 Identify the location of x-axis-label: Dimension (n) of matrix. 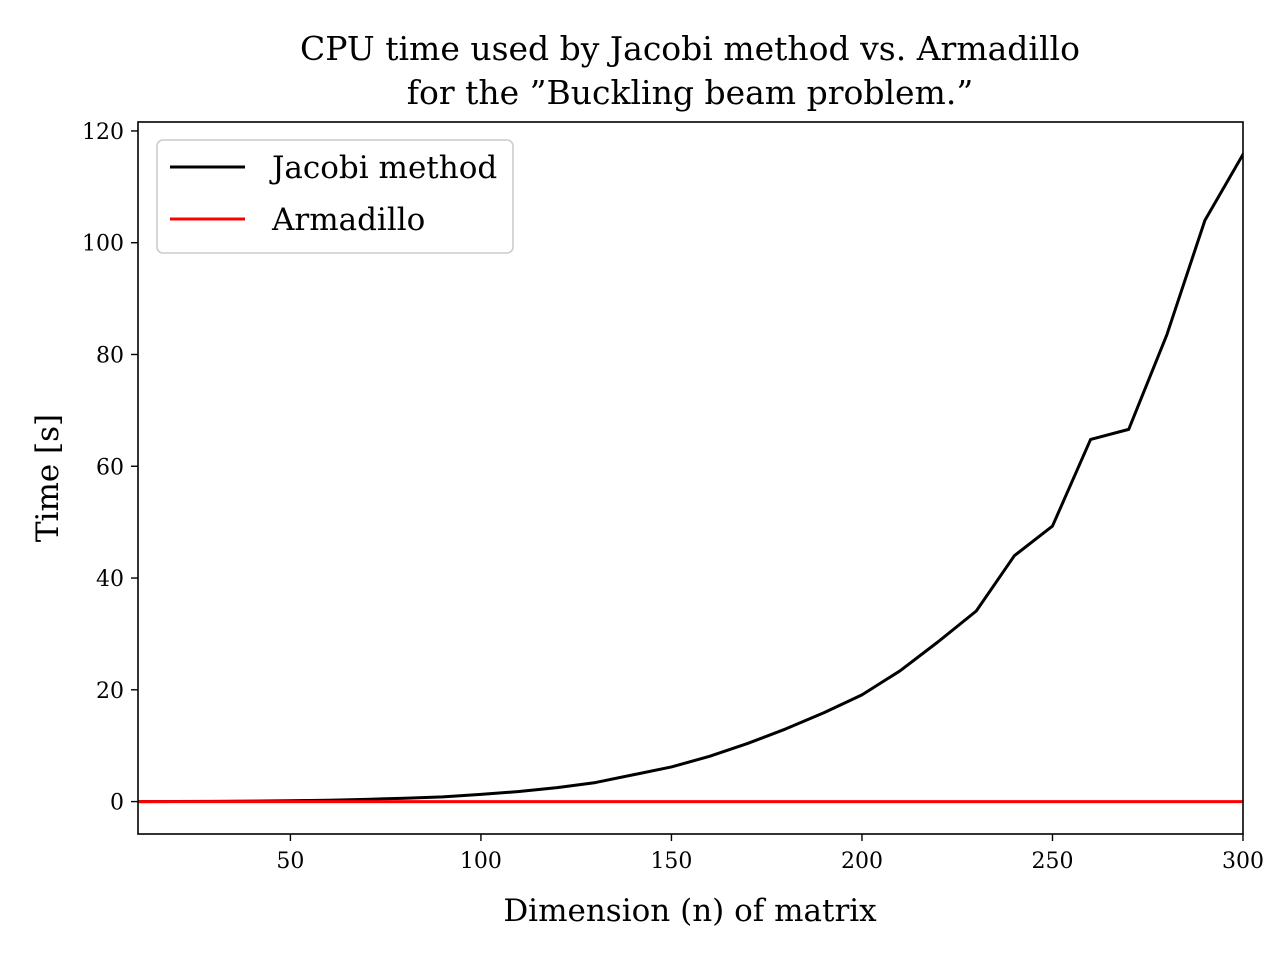
(690, 911).